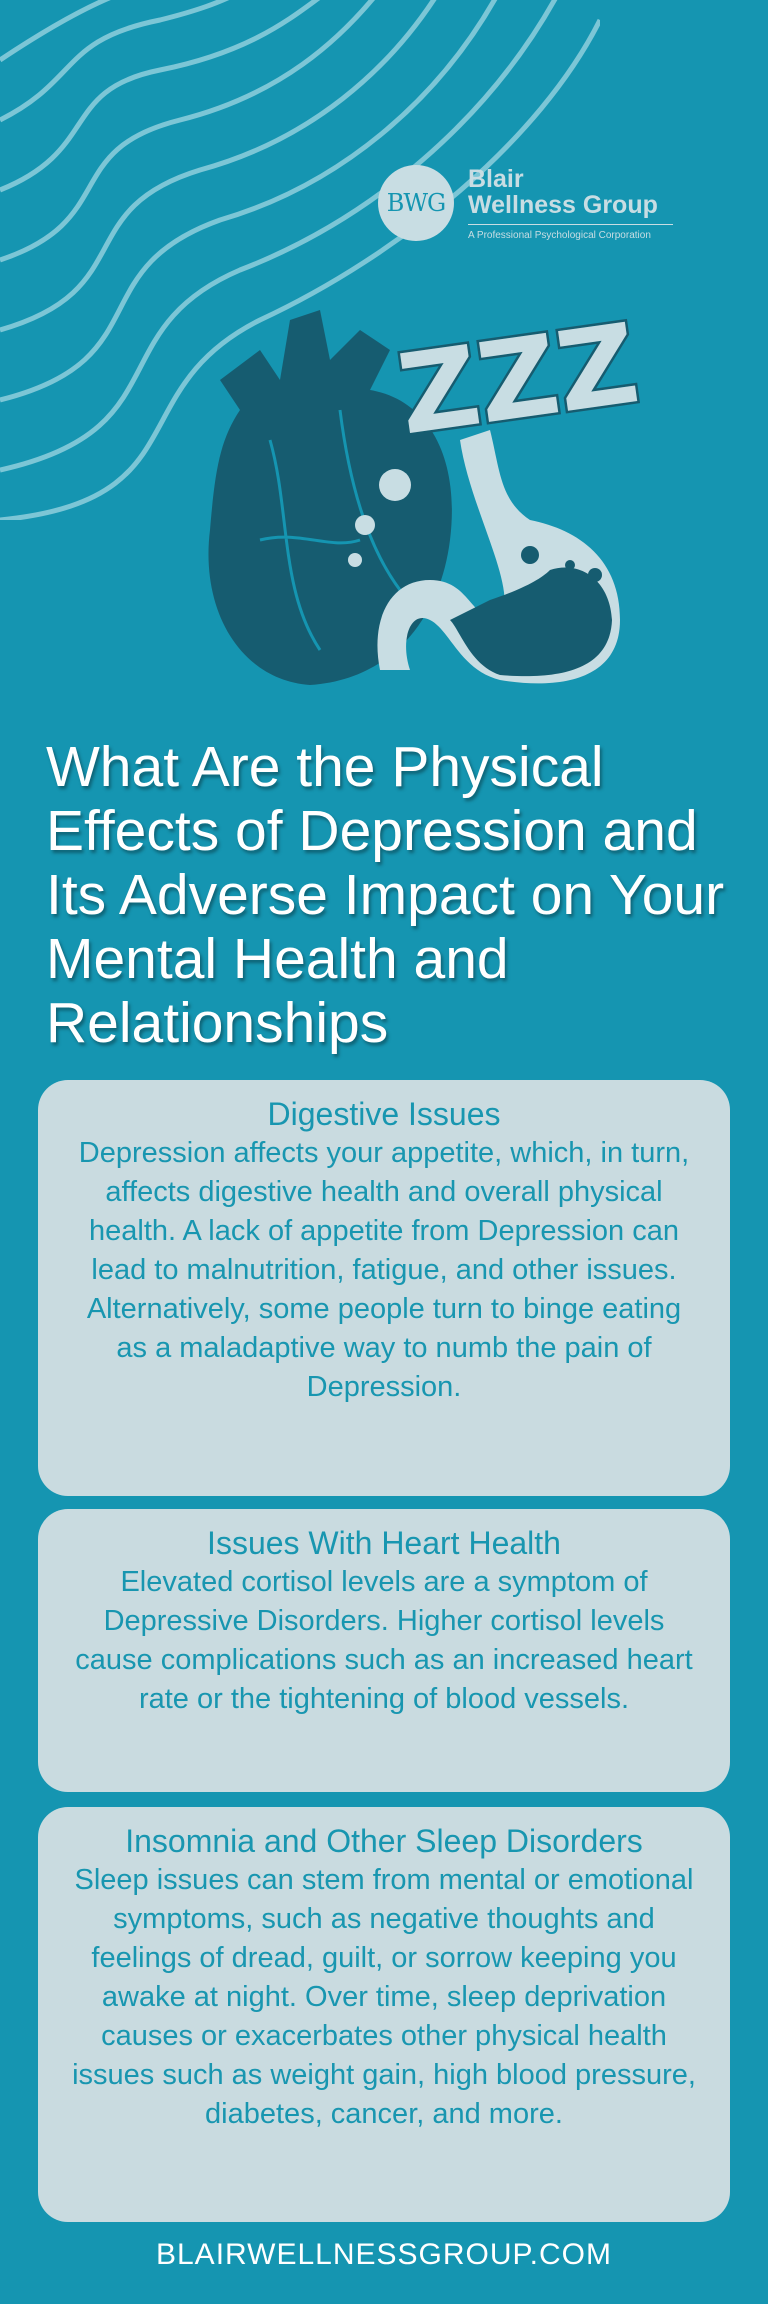  Describe the element at coordinates (518, 379) in the screenshot. I see `zzz-text: ZZZ` at that location.